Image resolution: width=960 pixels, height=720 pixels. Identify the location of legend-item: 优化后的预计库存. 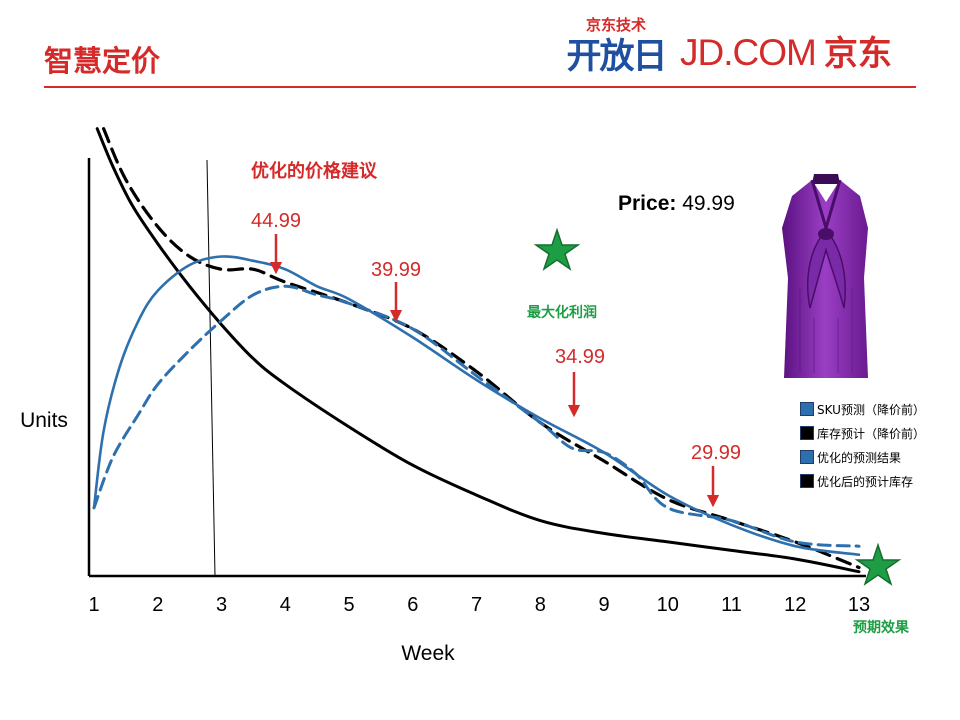
(862, 481).